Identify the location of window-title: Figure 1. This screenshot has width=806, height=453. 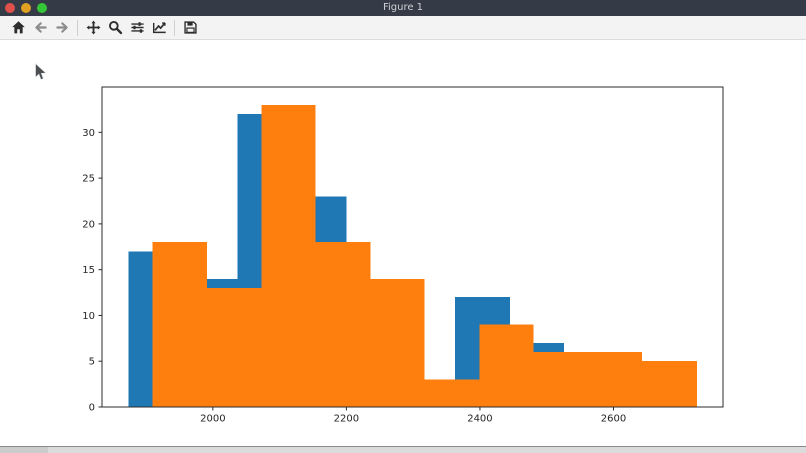
(403, 7).